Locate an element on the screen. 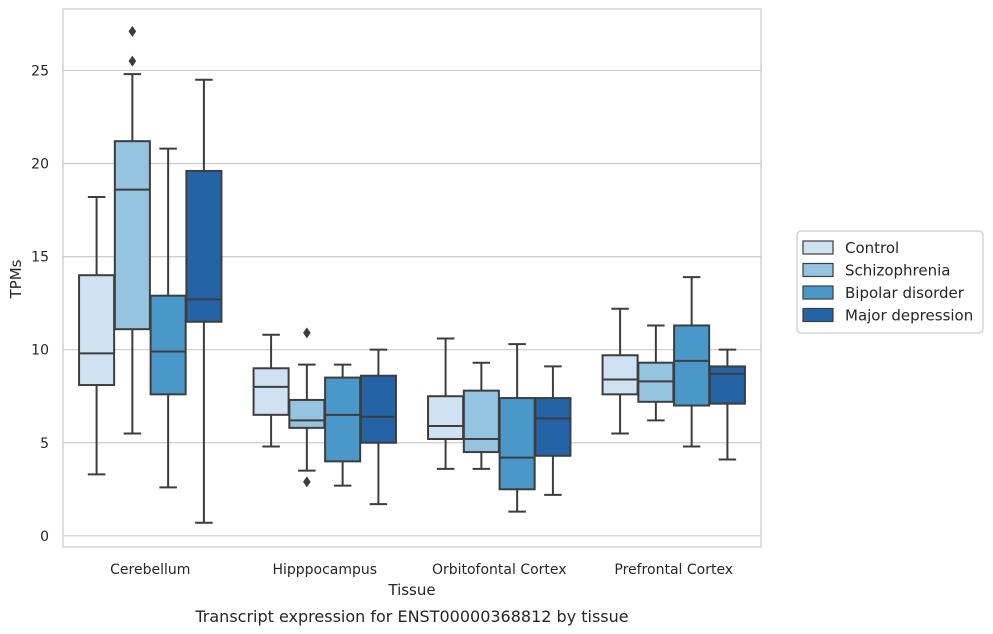 Image resolution: width=993 pixels, height=634 pixels. y-tick-label: 10 is located at coordinates (40, 351).